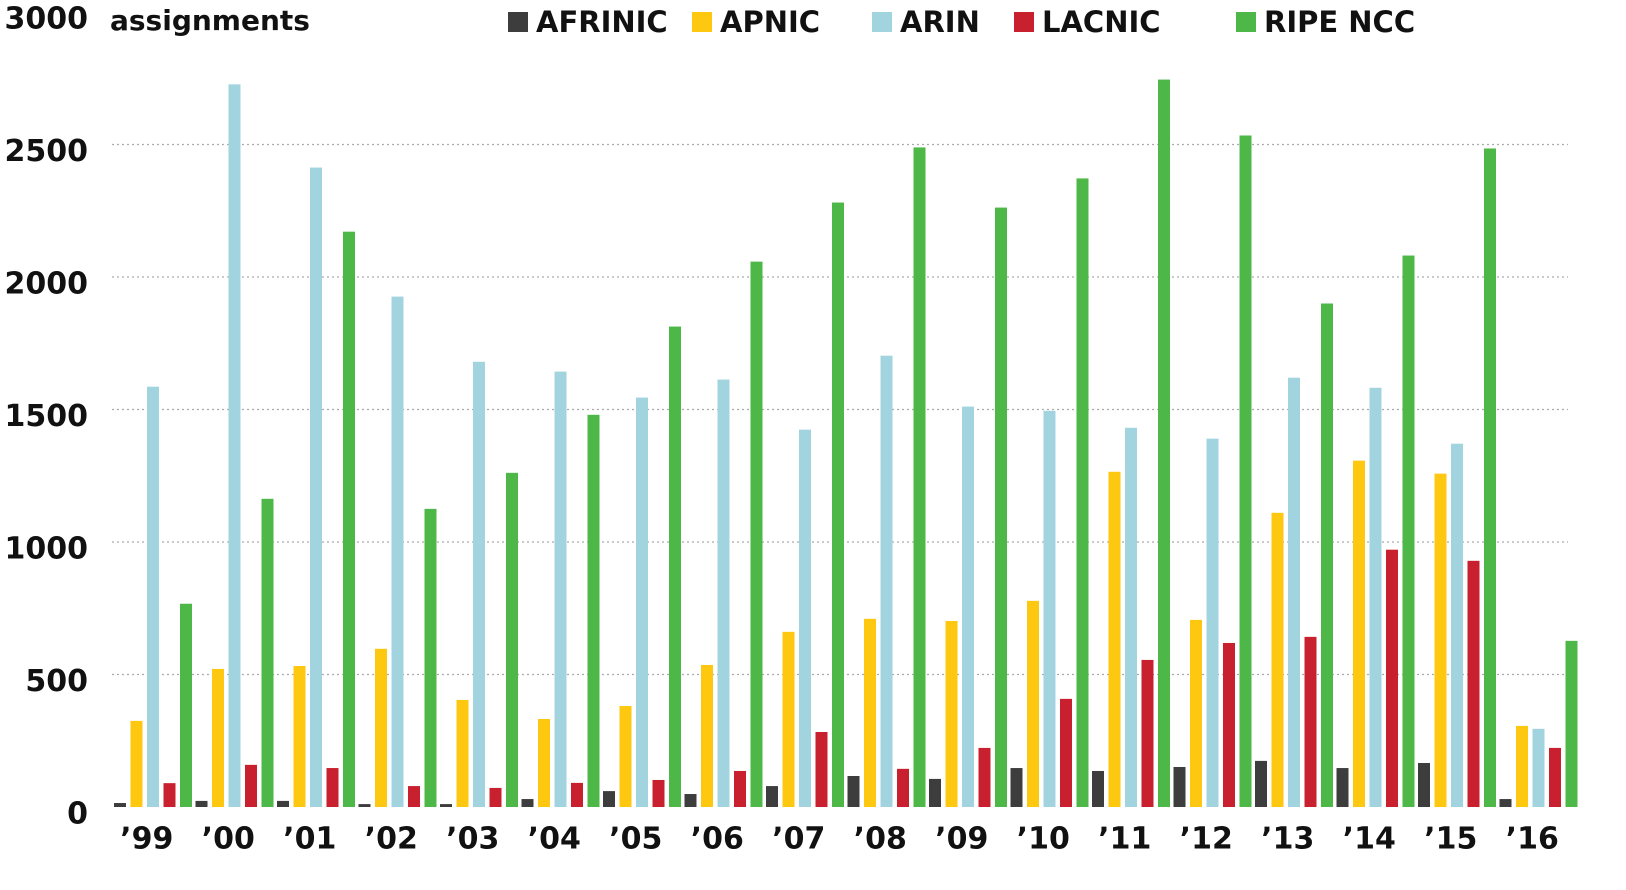 Image resolution: width=1626 pixels, height=890 pixels. Describe the element at coordinates (47, 19) in the screenshot. I see `y-tick-label: 3000` at that location.